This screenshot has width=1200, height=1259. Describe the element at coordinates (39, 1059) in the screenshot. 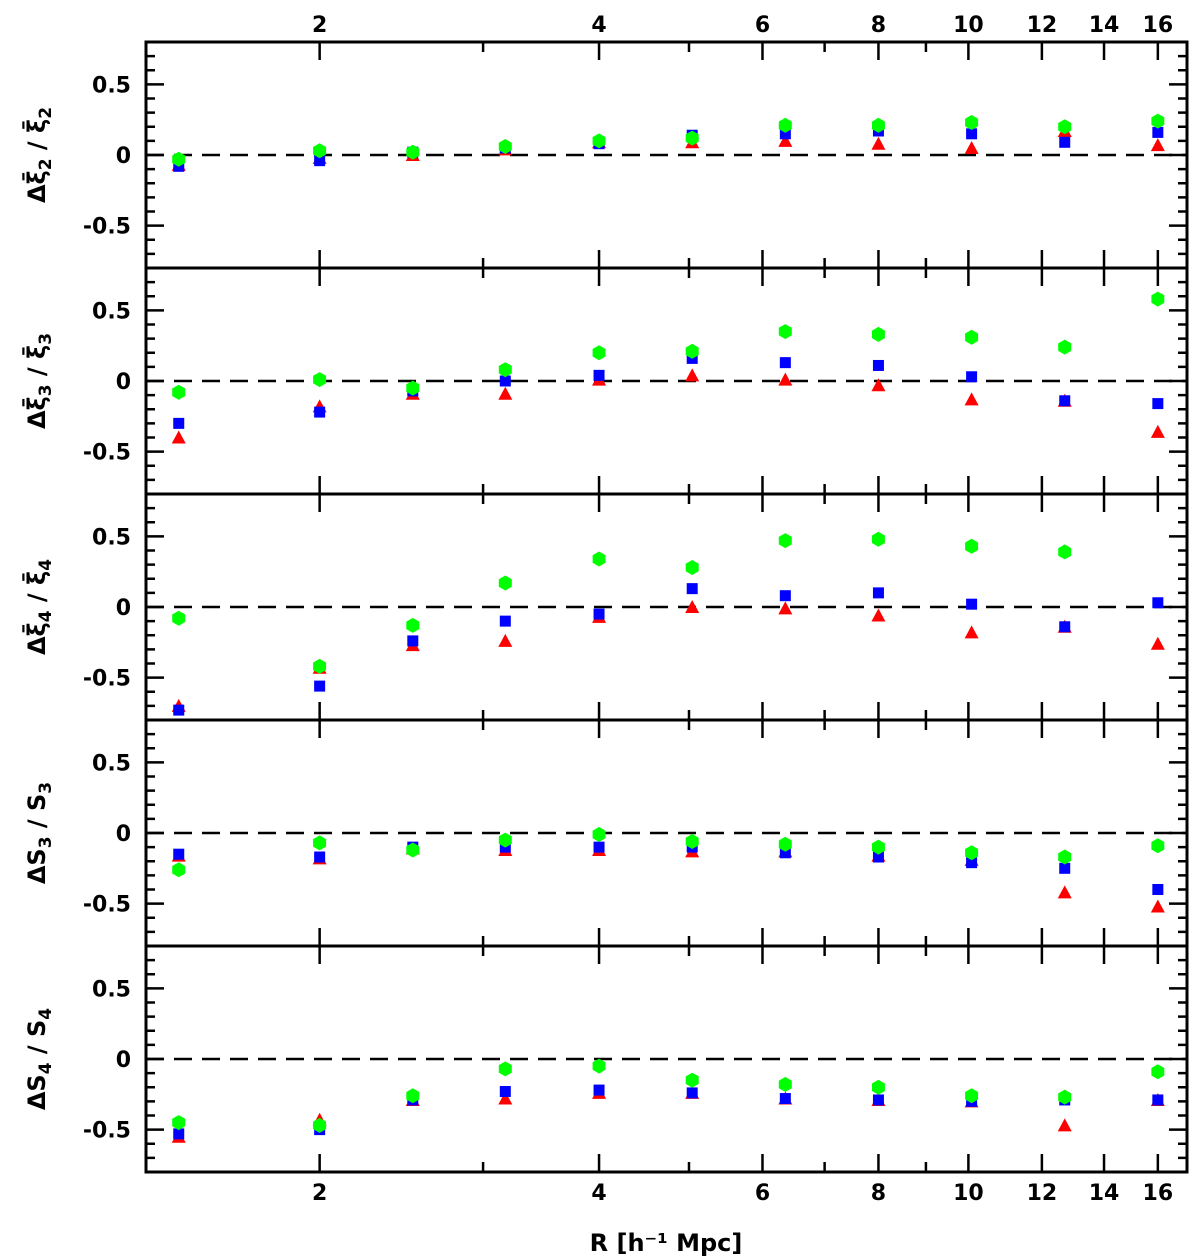

I see `y-axis-label: ΔS4 / S4` at that location.